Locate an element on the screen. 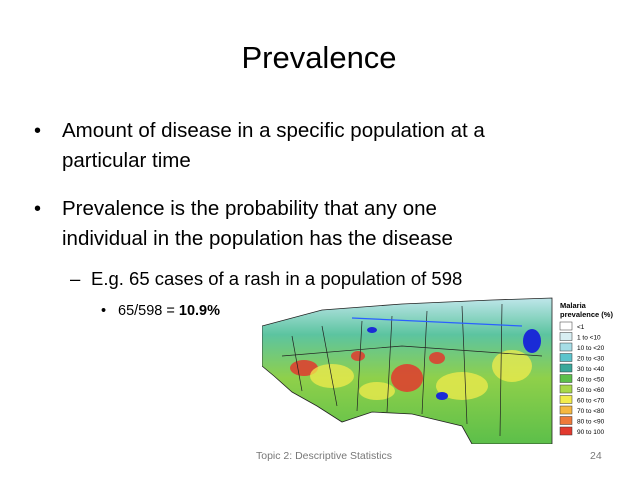 The image size is (638, 479). sub-sub-bullet: 65/598 = 10.9% is located at coordinates (169, 311).